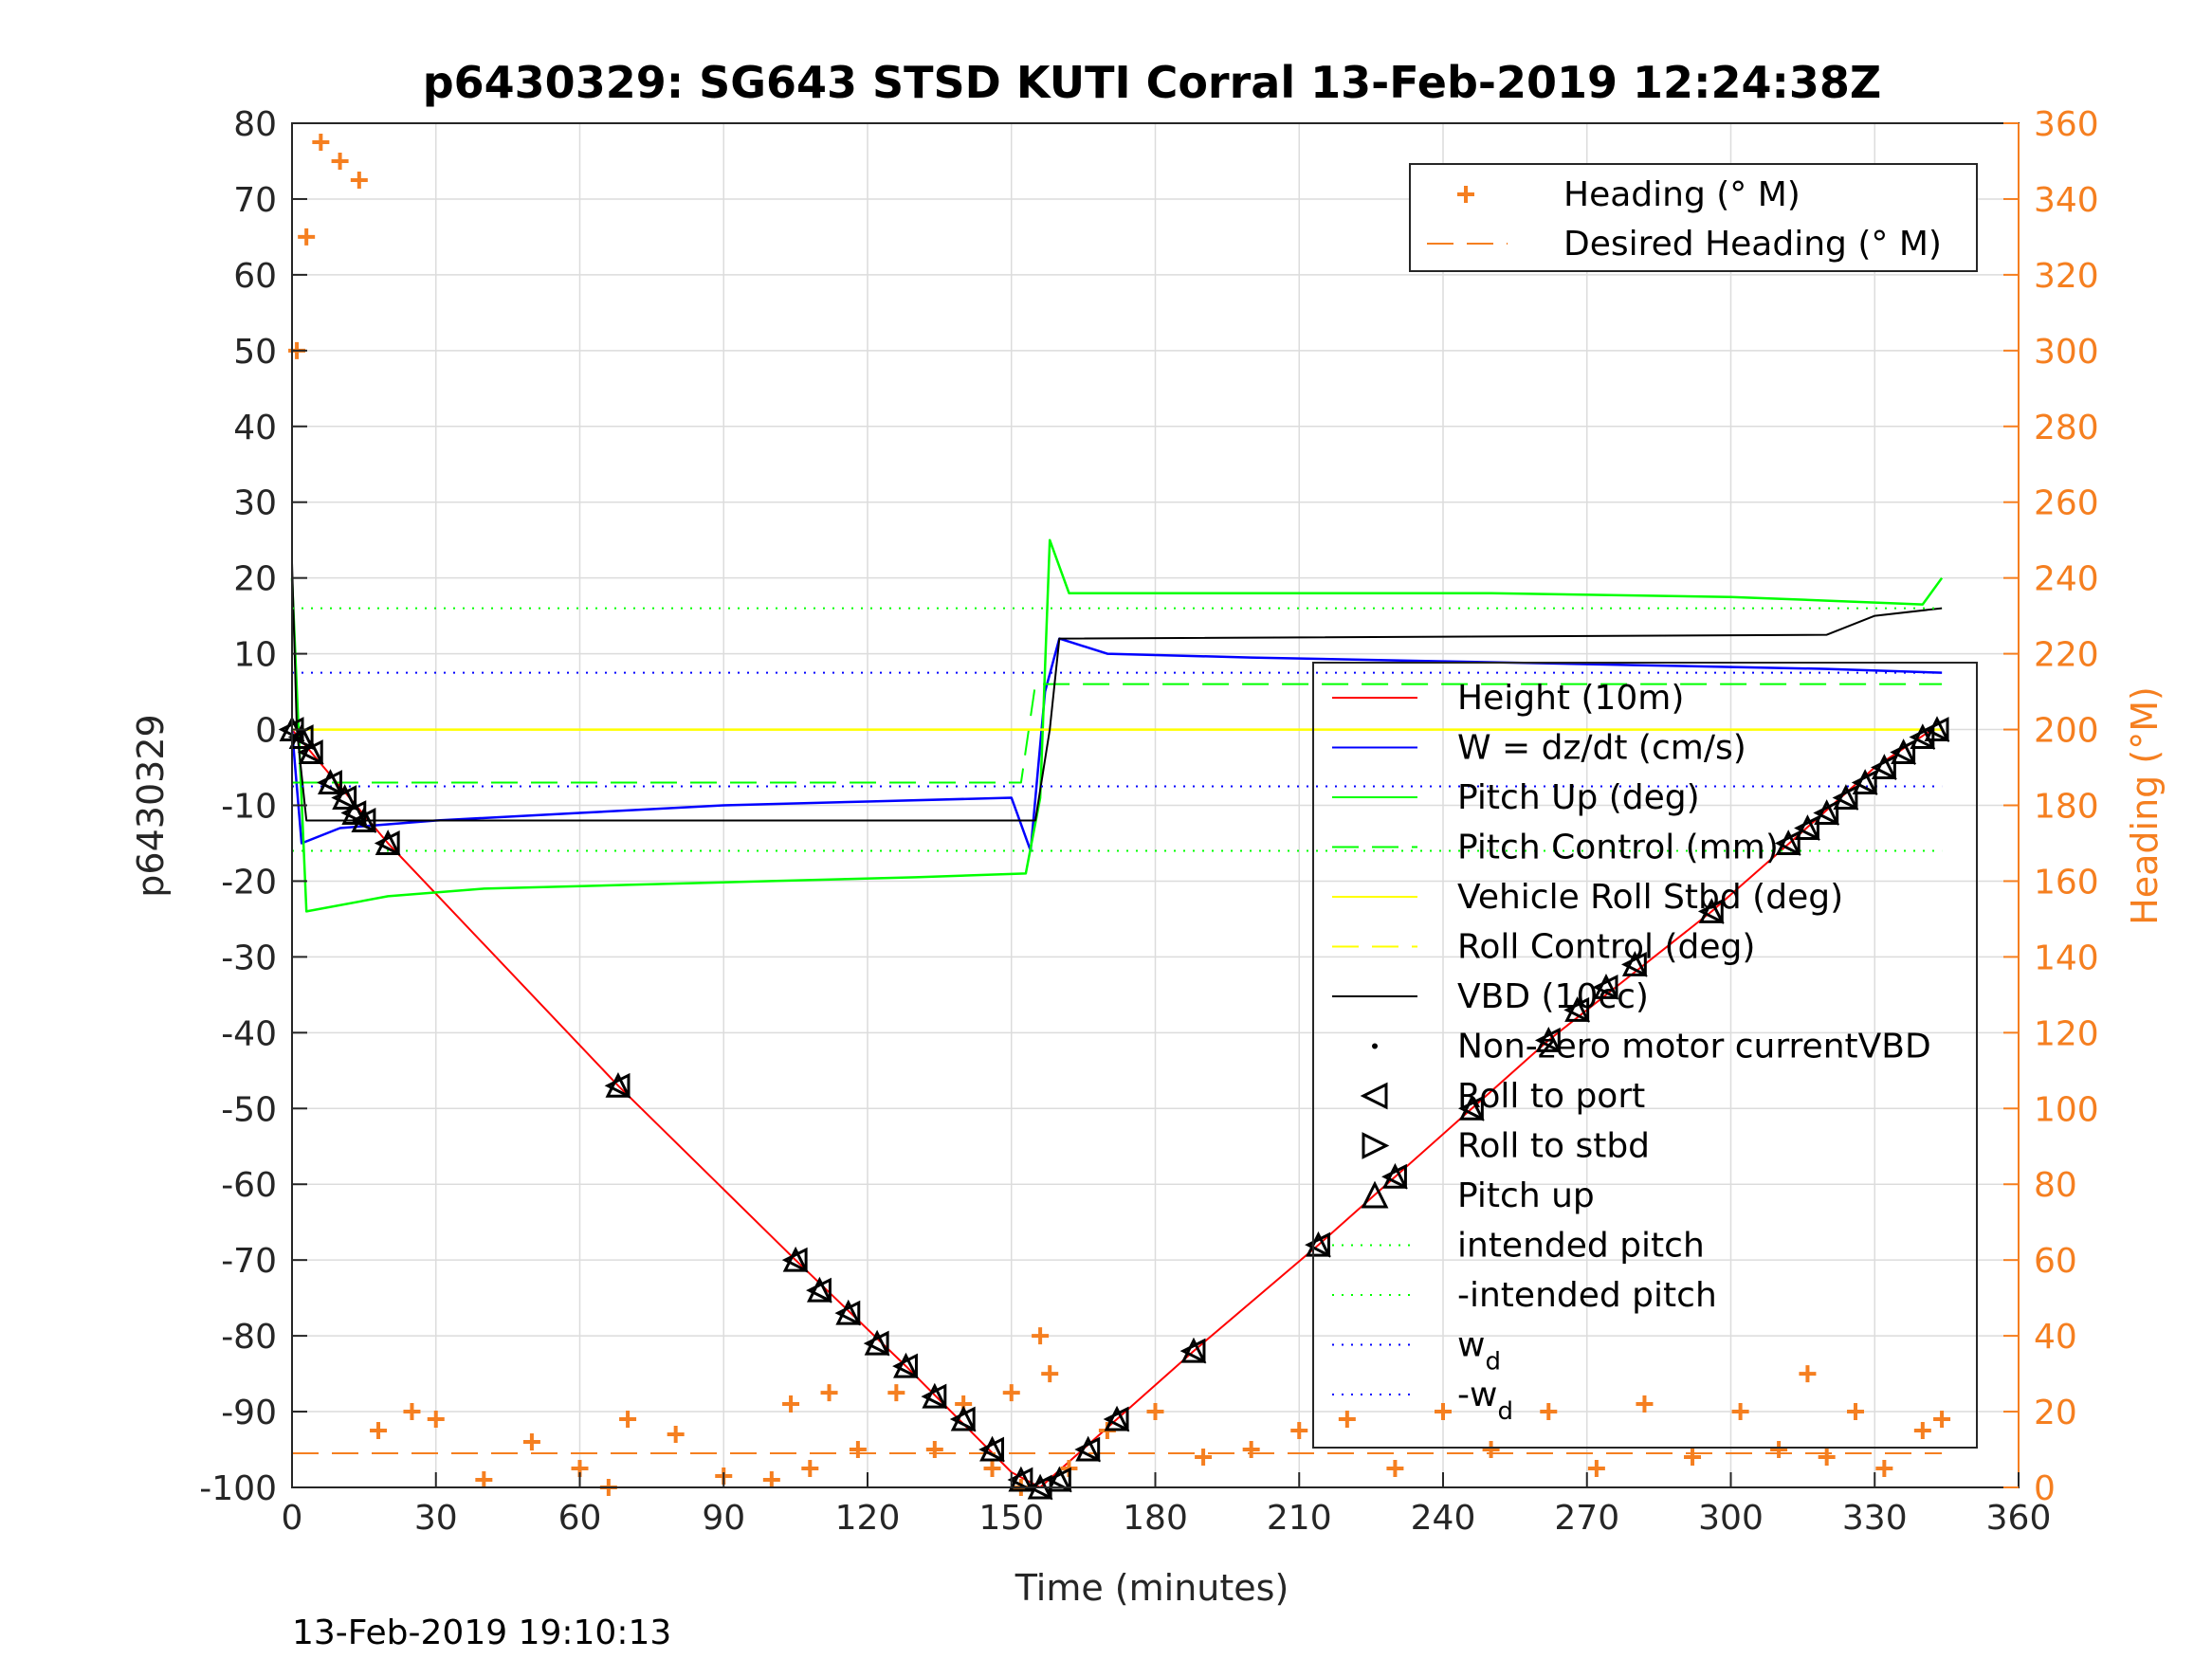 This screenshot has width=2212, height=1659. I want to click on y-left-tick-label: 0, so click(266, 731).